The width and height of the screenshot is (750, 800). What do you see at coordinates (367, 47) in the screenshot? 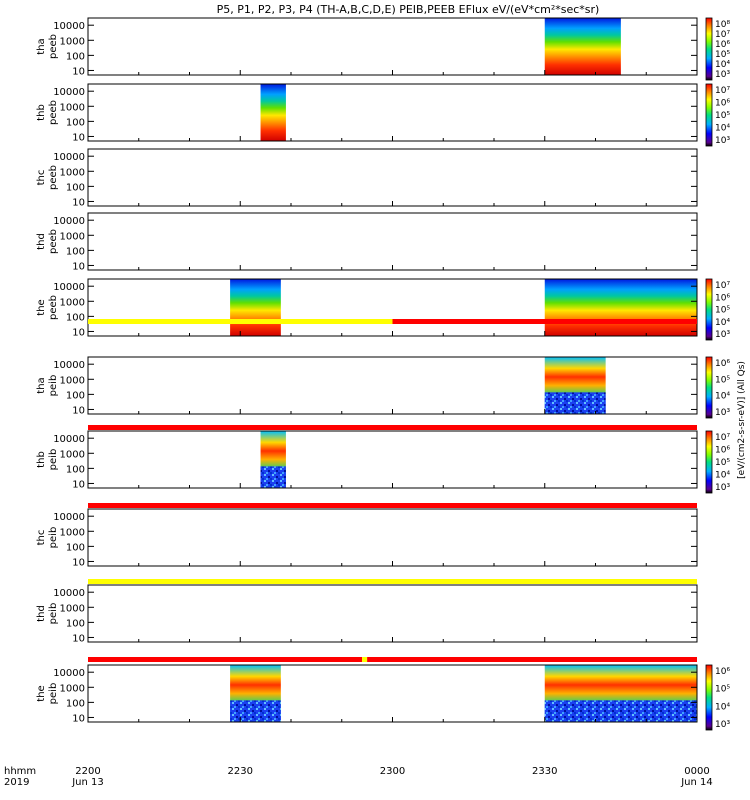
I see `panel-tha-peeb: 10000 1000 100 10 tha peeb` at bounding box center [367, 47].